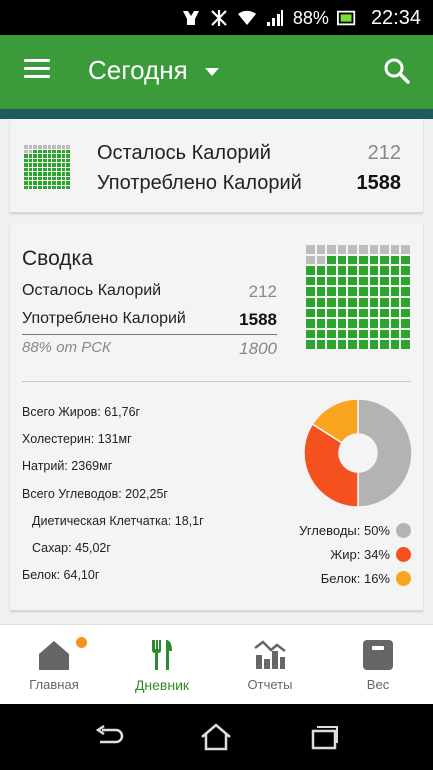  Describe the element at coordinates (92, 290) in the screenshot. I see `overview-remaining-label: Осталось Калорий` at that location.